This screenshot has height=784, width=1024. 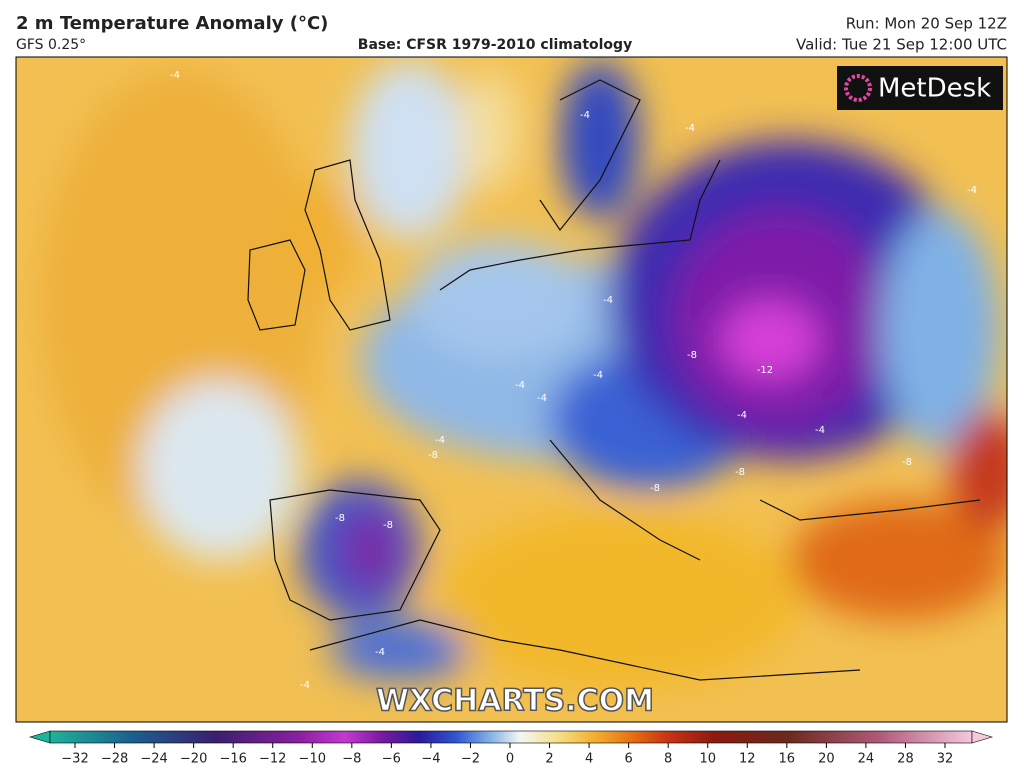 I want to click on model: GFS 0.25°, so click(x=51, y=45).